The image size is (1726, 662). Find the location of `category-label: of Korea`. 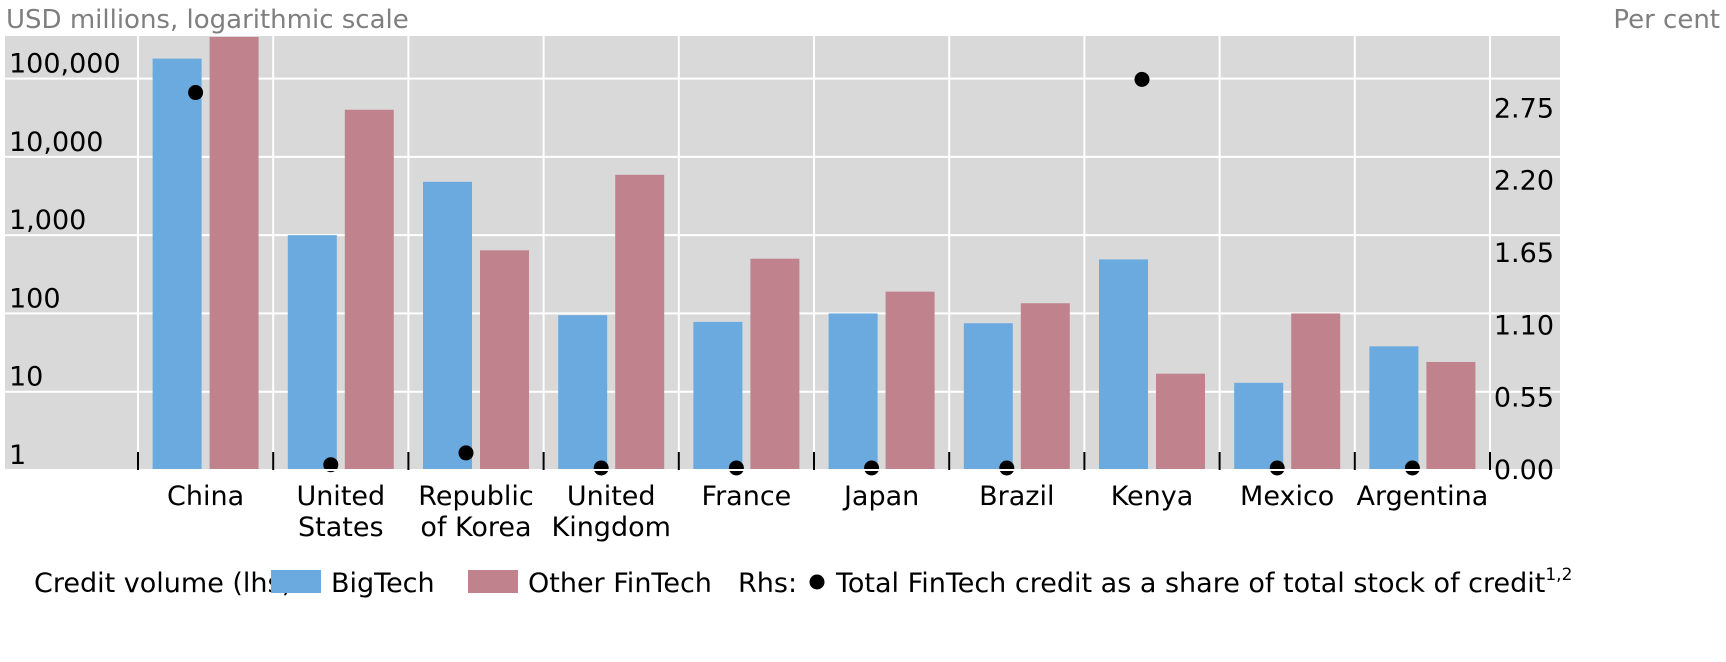

category-label: of Korea is located at coordinates (475, 527).